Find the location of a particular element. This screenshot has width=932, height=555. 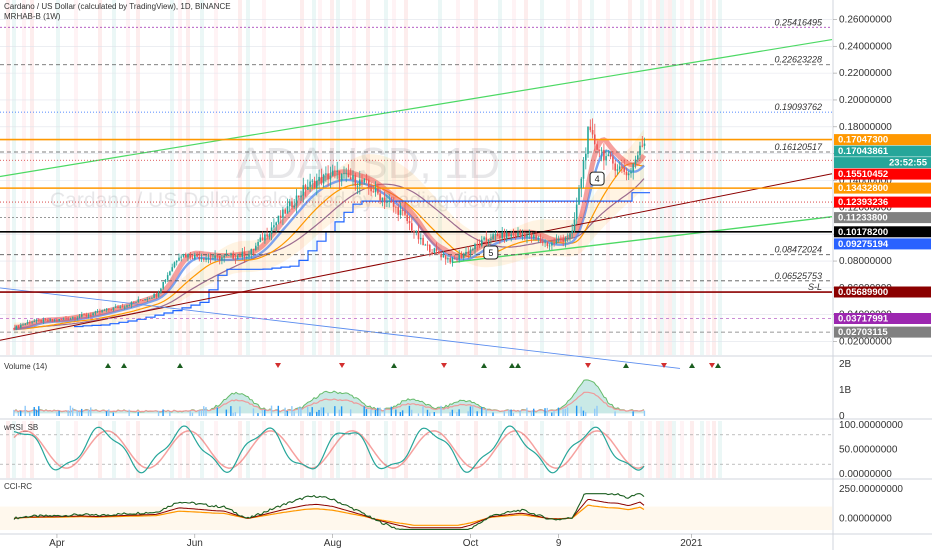

price-badge: 0.02703115 is located at coordinates (882, 332).